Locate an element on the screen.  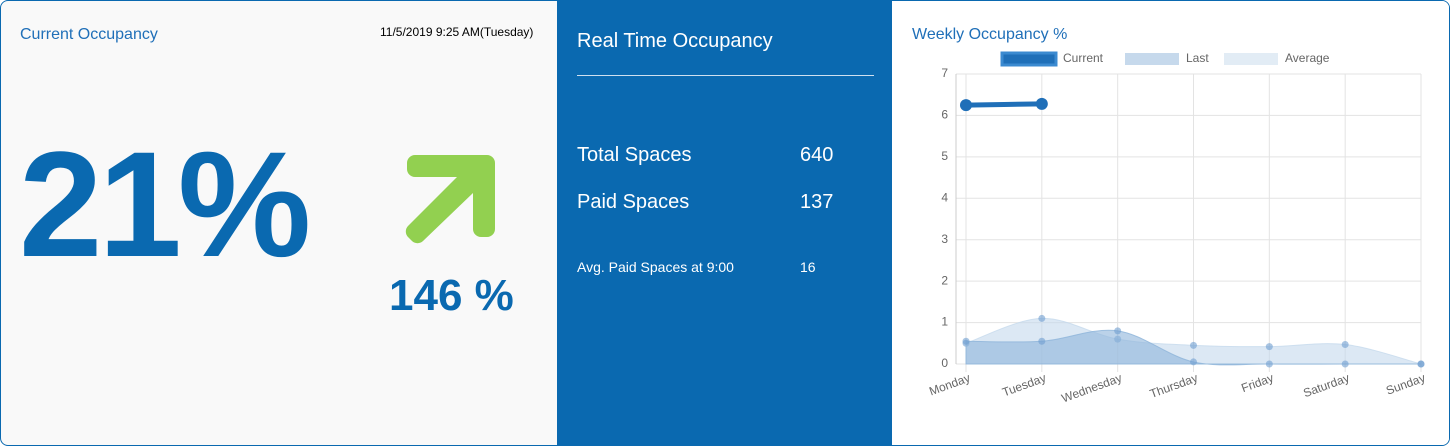
change-percent: 146 % is located at coordinates (451, 295).